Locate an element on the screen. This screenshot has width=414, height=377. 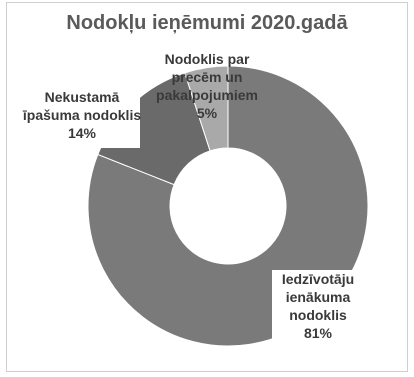
slice-name-label-3: Nodoklis par is located at coordinates (207, 59).